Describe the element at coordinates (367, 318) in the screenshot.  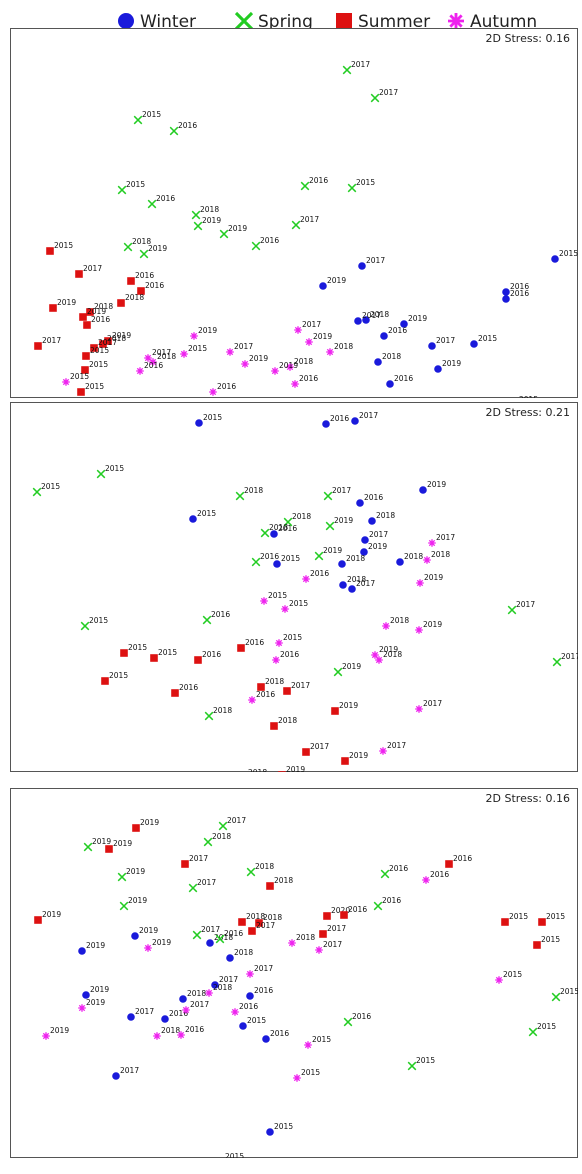
I see `winter-point: 2017` at that location.